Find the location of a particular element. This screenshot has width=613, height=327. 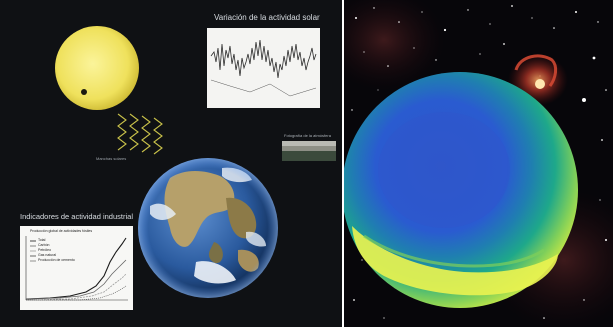

legend-item-total: Total is located at coordinates (42, 240).